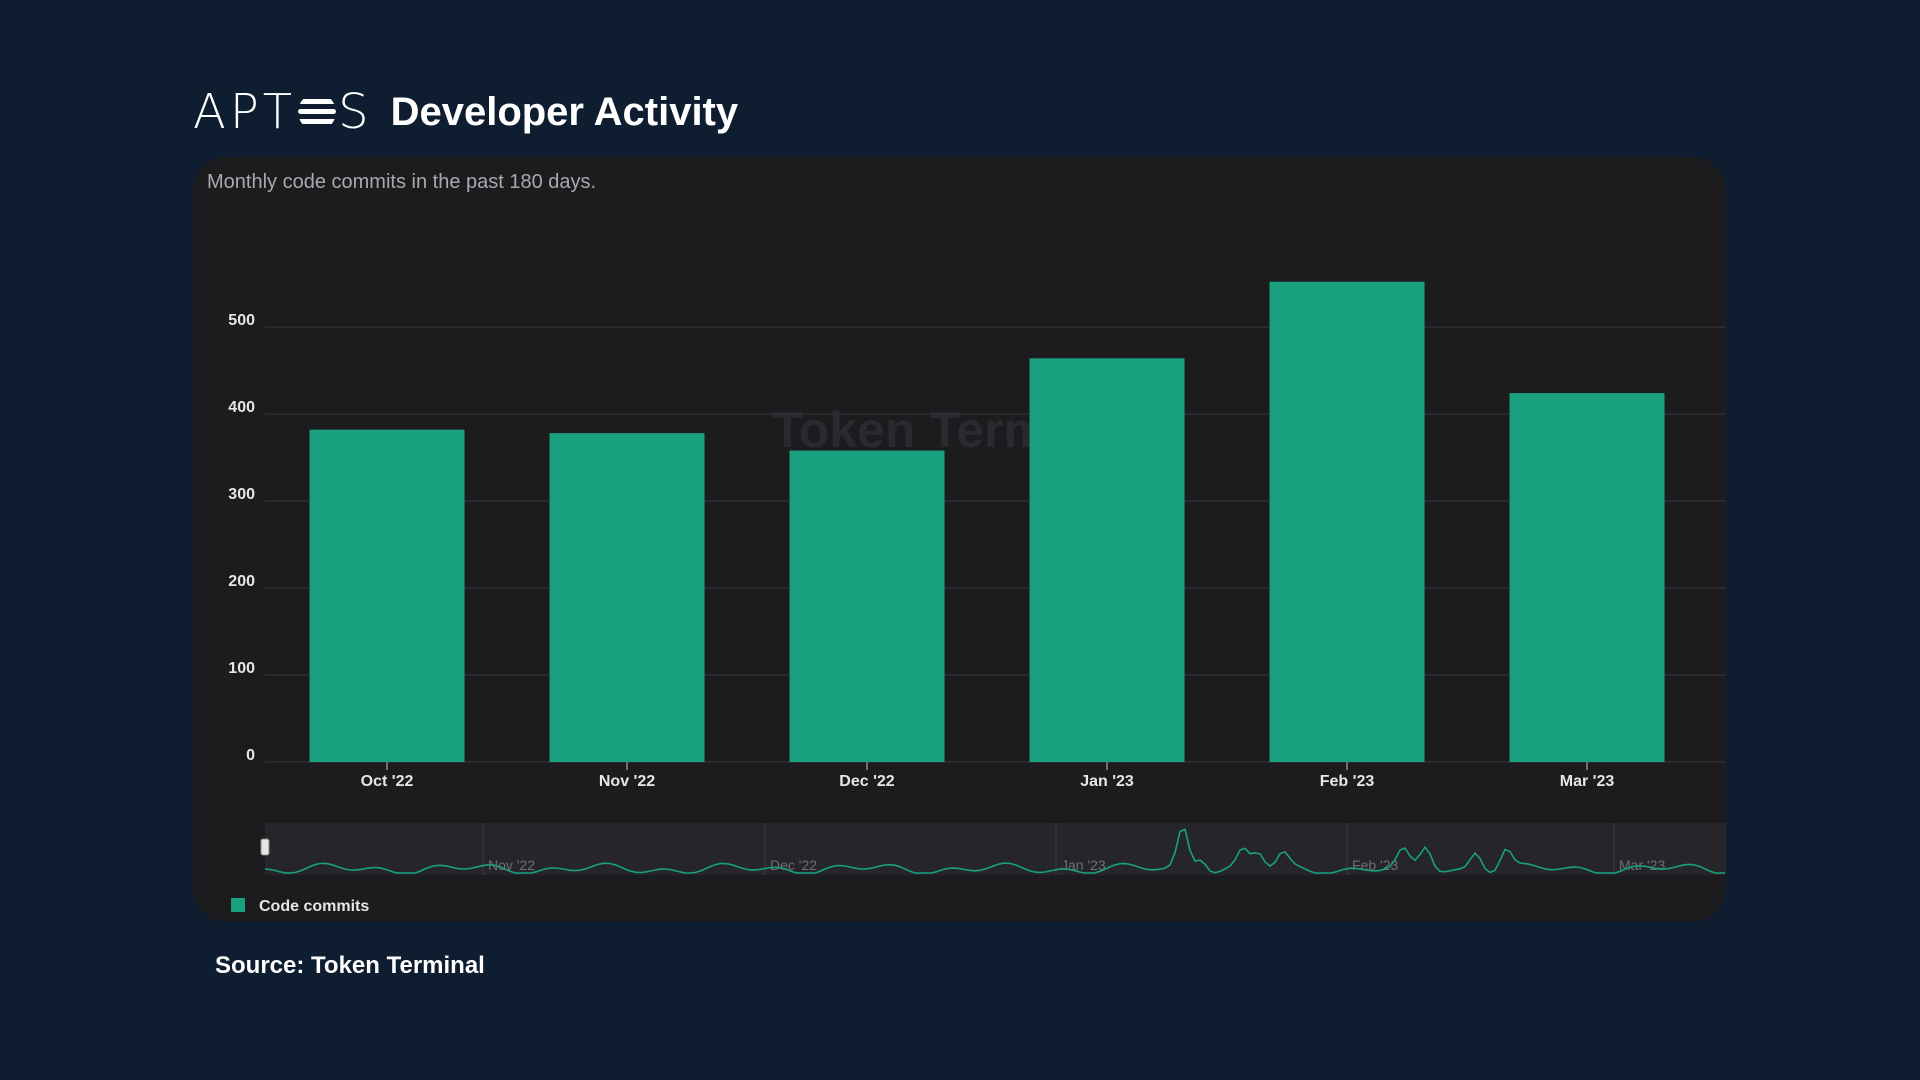 The height and width of the screenshot is (1080, 1920). Describe the element at coordinates (241, 668) in the screenshot. I see `y-tick-label: 100` at that location.